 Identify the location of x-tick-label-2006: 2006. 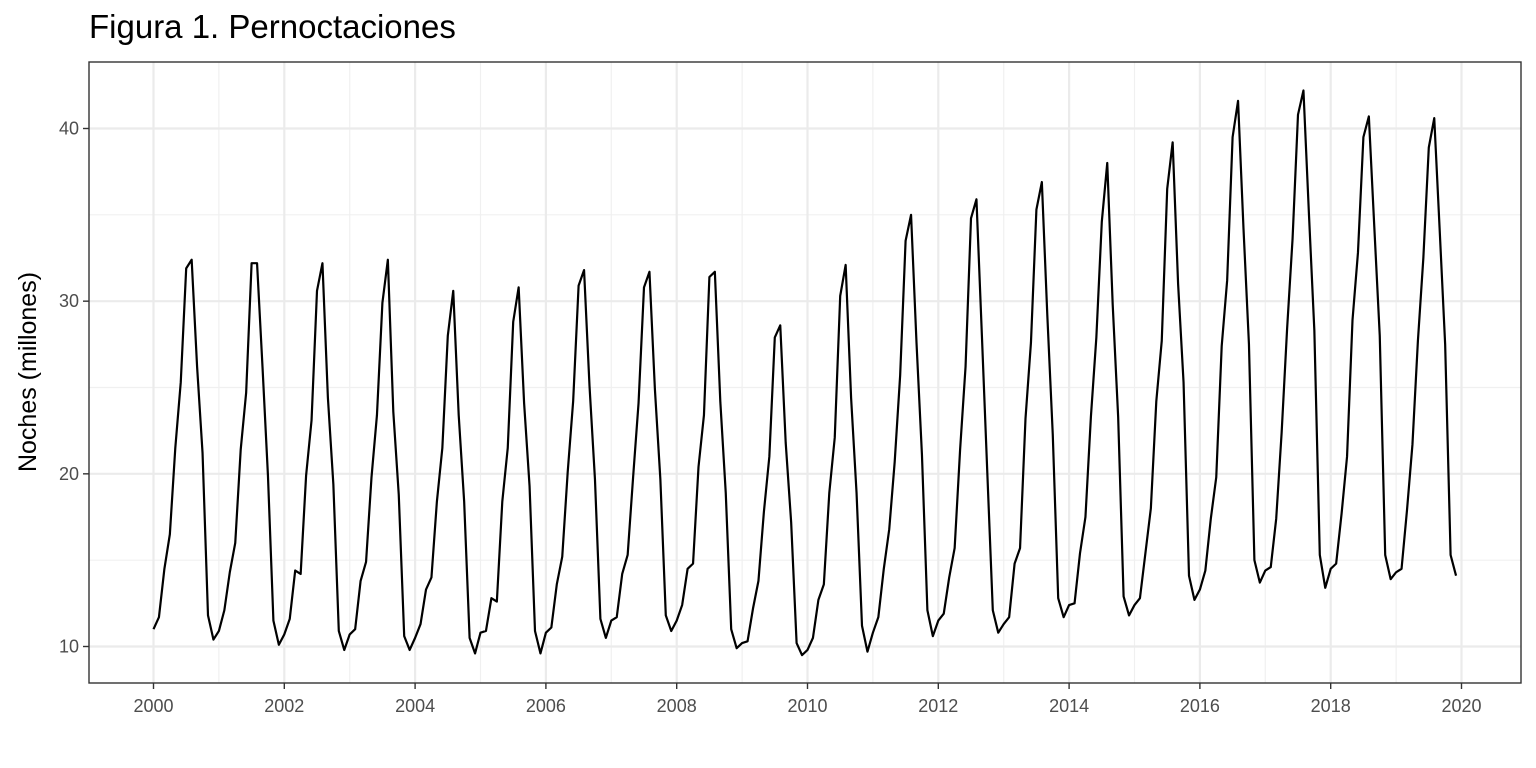
(546, 706).